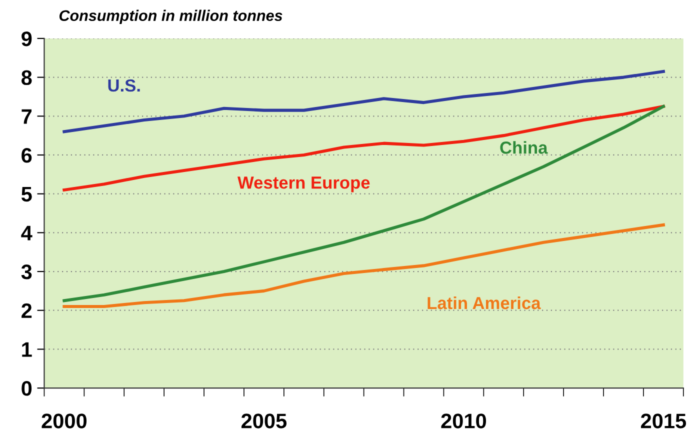 This screenshot has height=437, width=691. Describe the element at coordinates (26, 233) in the screenshot. I see `y-tick-label: 4` at that location.